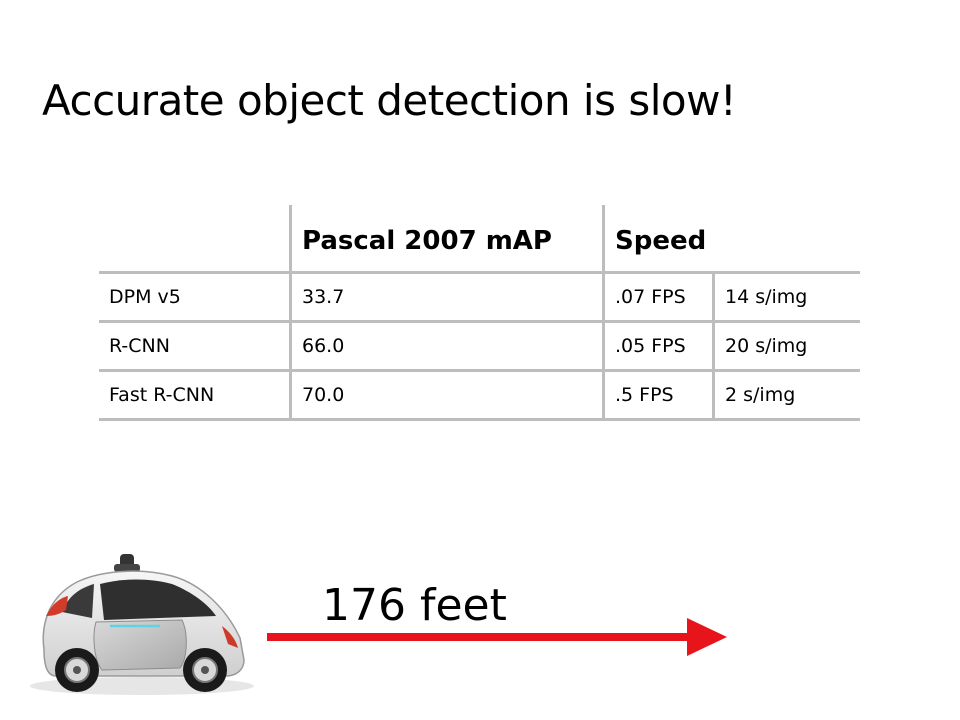 This screenshot has width=960, height=720. What do you see at coordinates (195, 297) in the screenshot?
I see `cell-method: DPM v5` at bounding box center [195, 297].